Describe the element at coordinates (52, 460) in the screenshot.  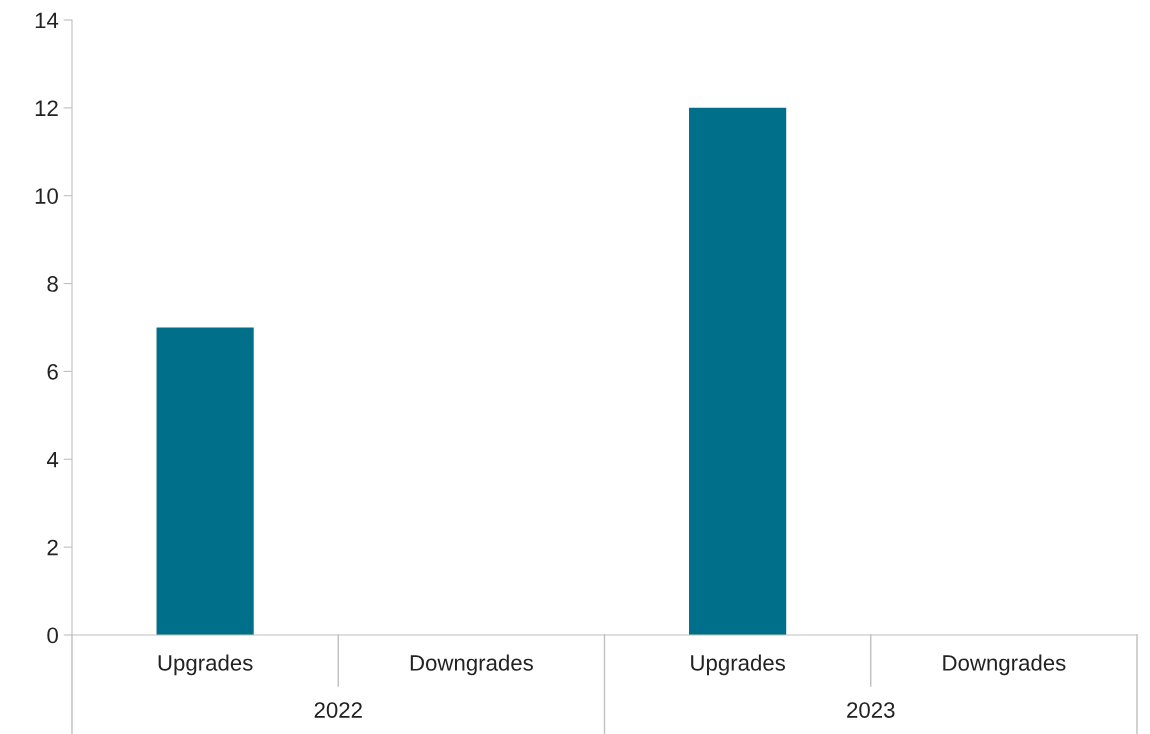
I see `y-tick-label: 4` at that location.